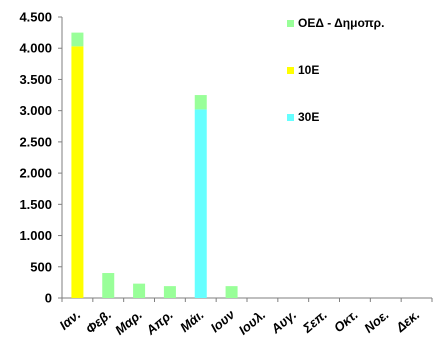 The width and height of the screenshot is (435, 356). Describe the element at coordinates (346, 321) in the screenshot. I see `x-tick-label: Οκτ.` at that location.